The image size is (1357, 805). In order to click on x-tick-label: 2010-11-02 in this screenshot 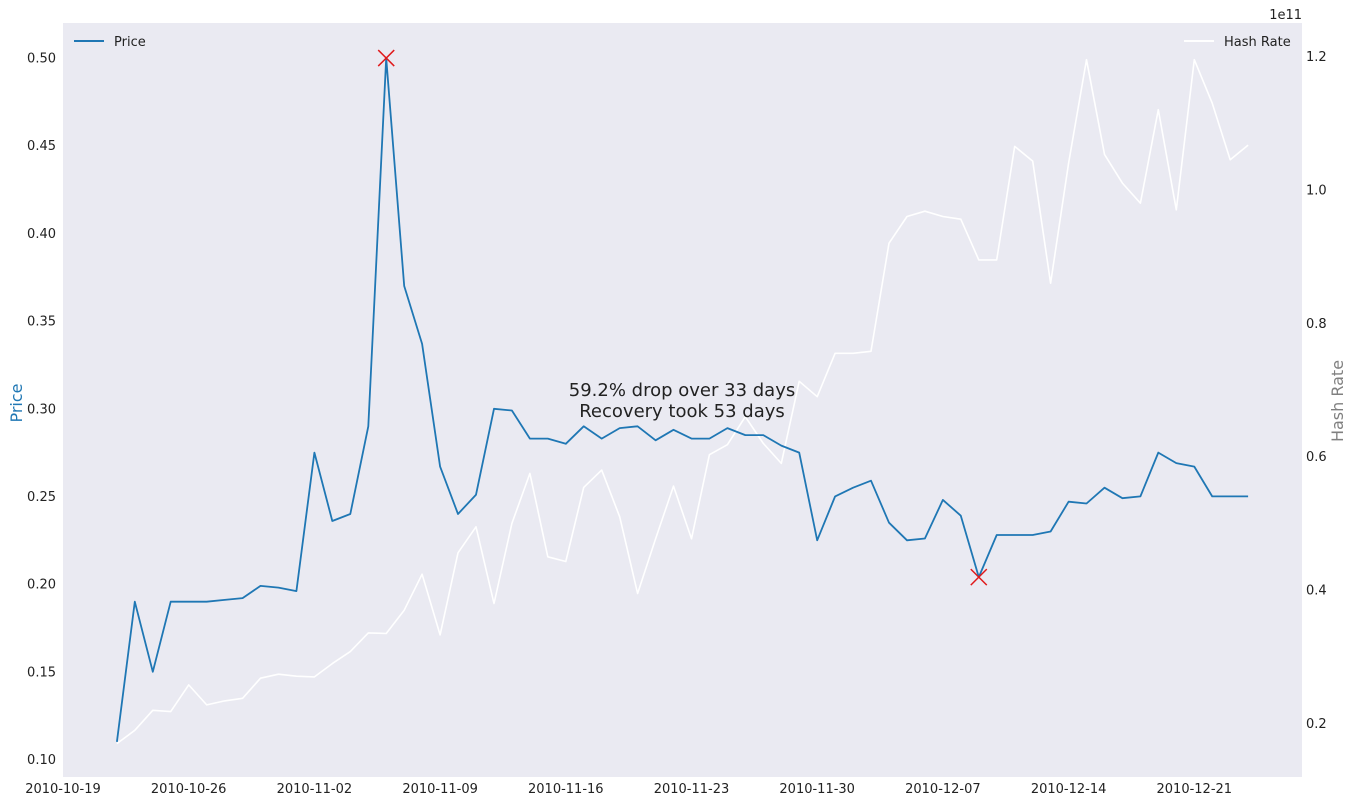, I will do `click(315, 789)`.